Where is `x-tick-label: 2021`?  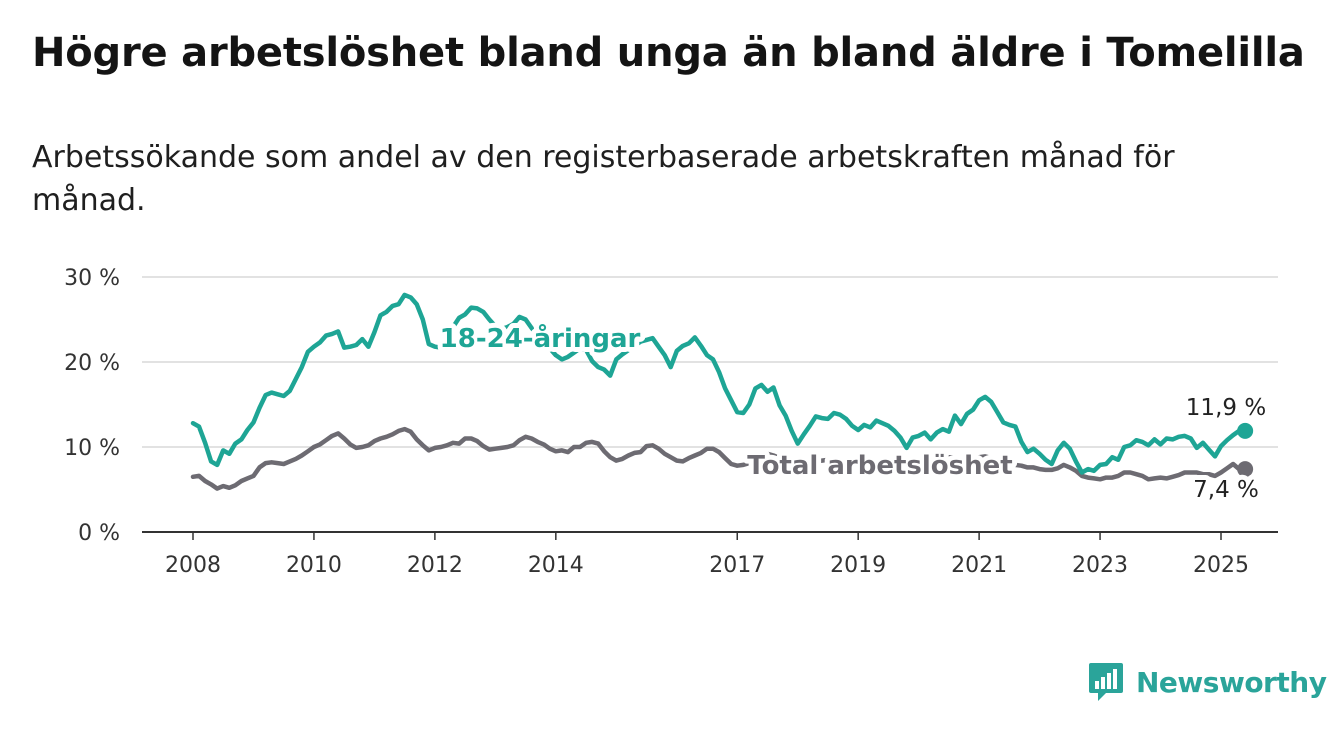
x-tick-label: 2021 is located at coordinates (979, 565).